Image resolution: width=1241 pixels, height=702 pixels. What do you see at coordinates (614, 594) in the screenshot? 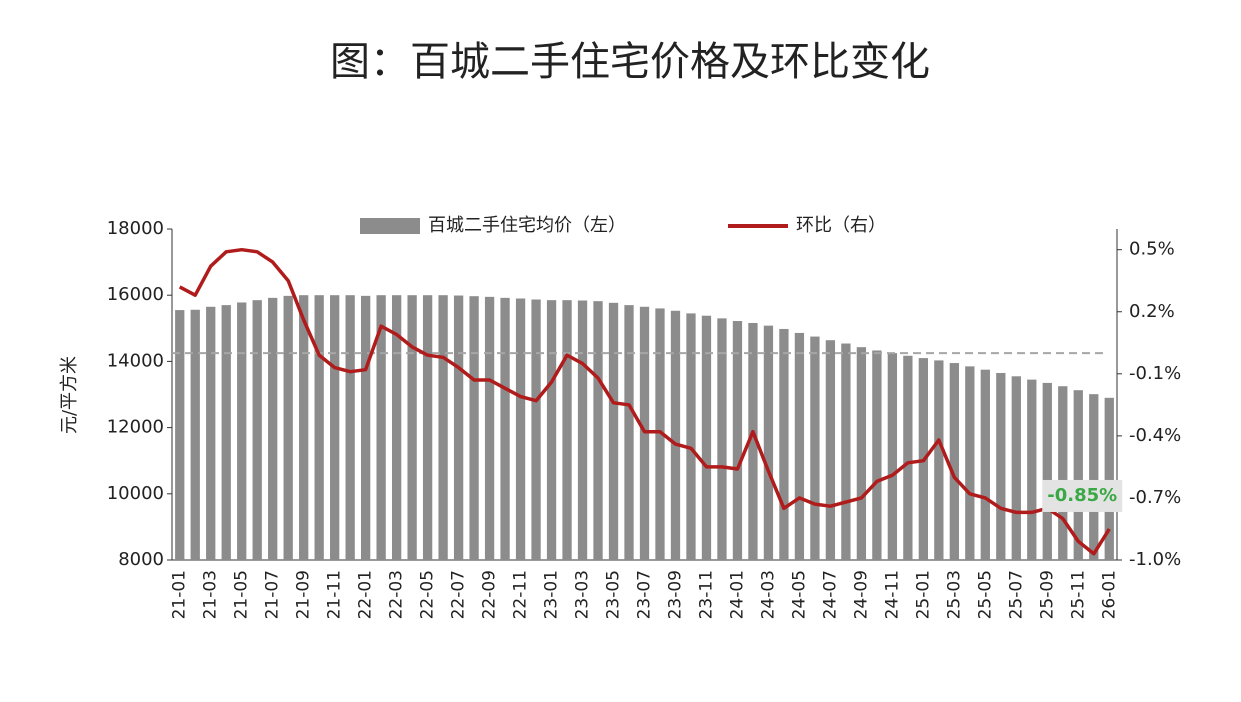
I see `x-tick-label: 23-05` at bounding box center [614, 594].